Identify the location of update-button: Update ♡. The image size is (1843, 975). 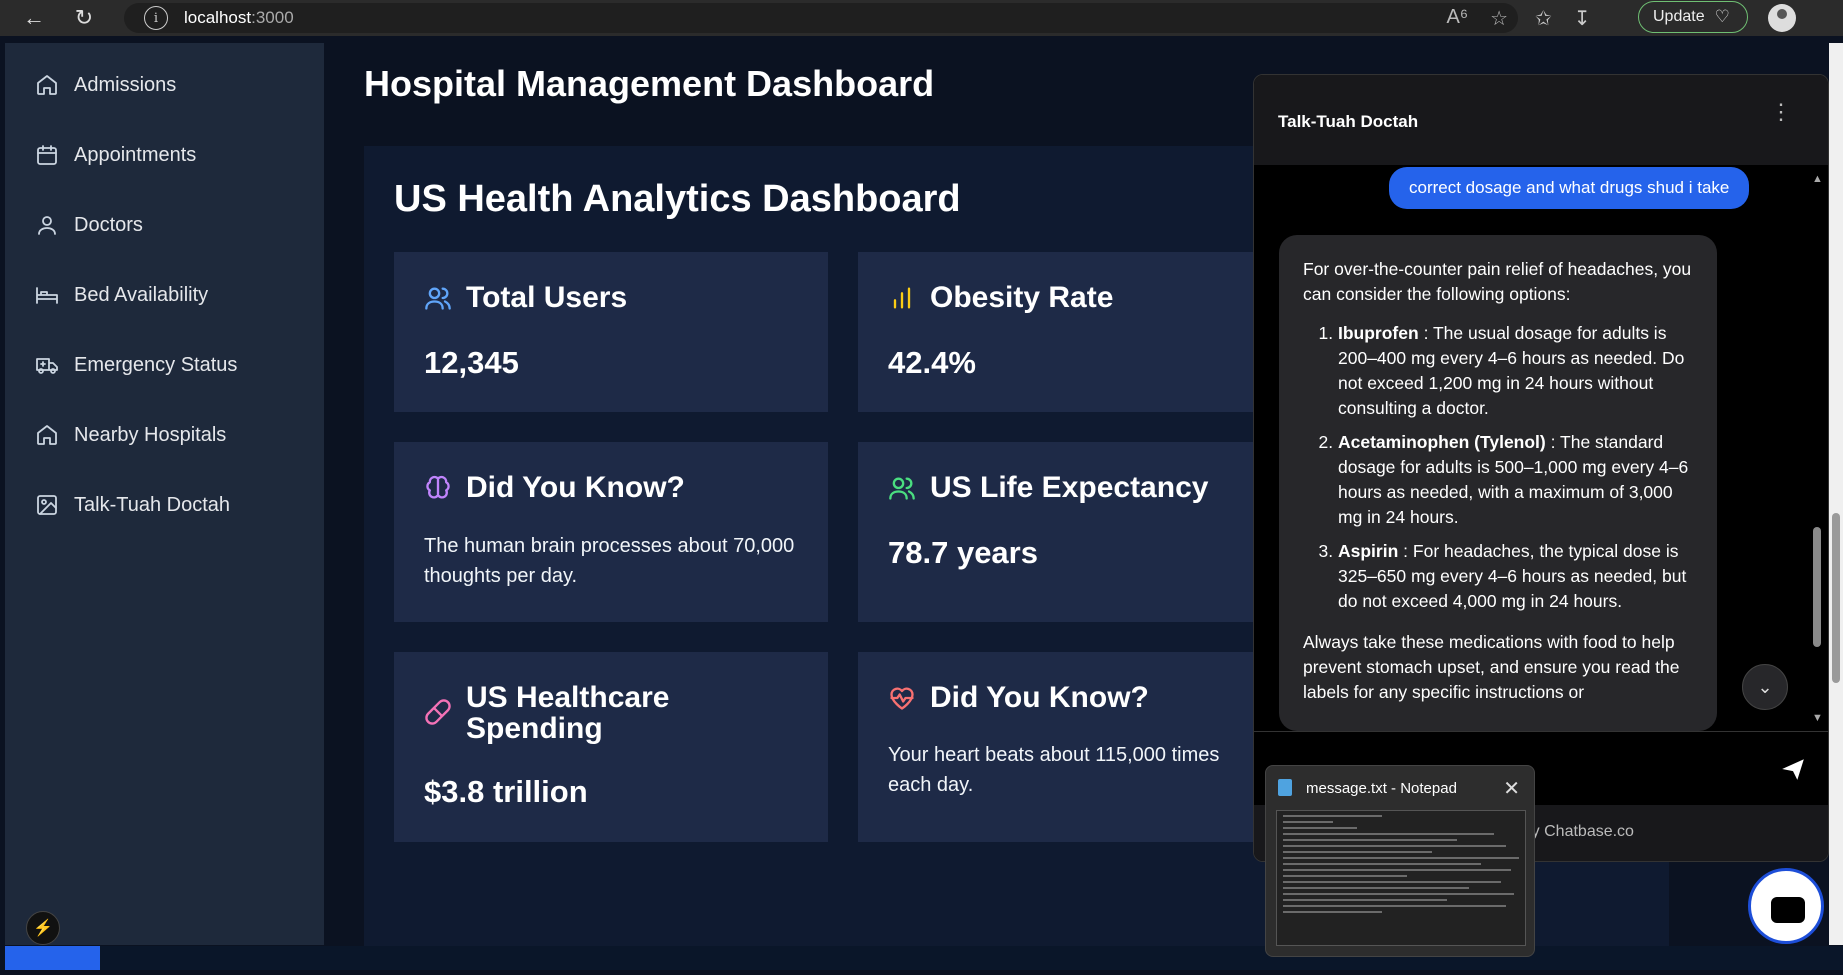
(1693, 17).